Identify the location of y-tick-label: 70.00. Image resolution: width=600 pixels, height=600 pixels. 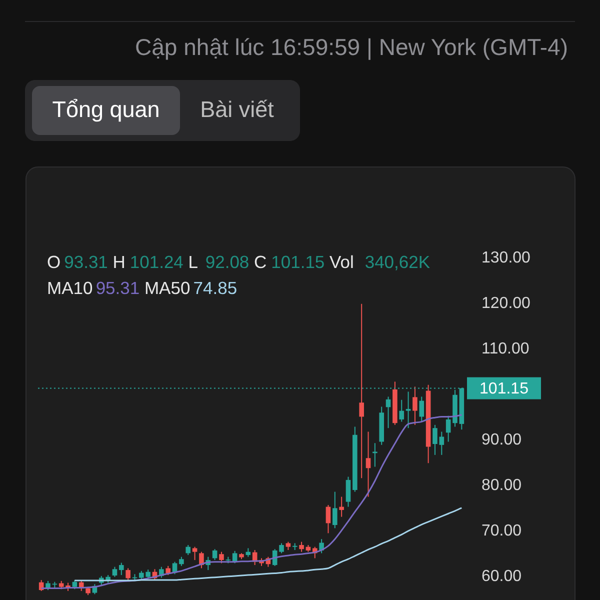
(502, 531).